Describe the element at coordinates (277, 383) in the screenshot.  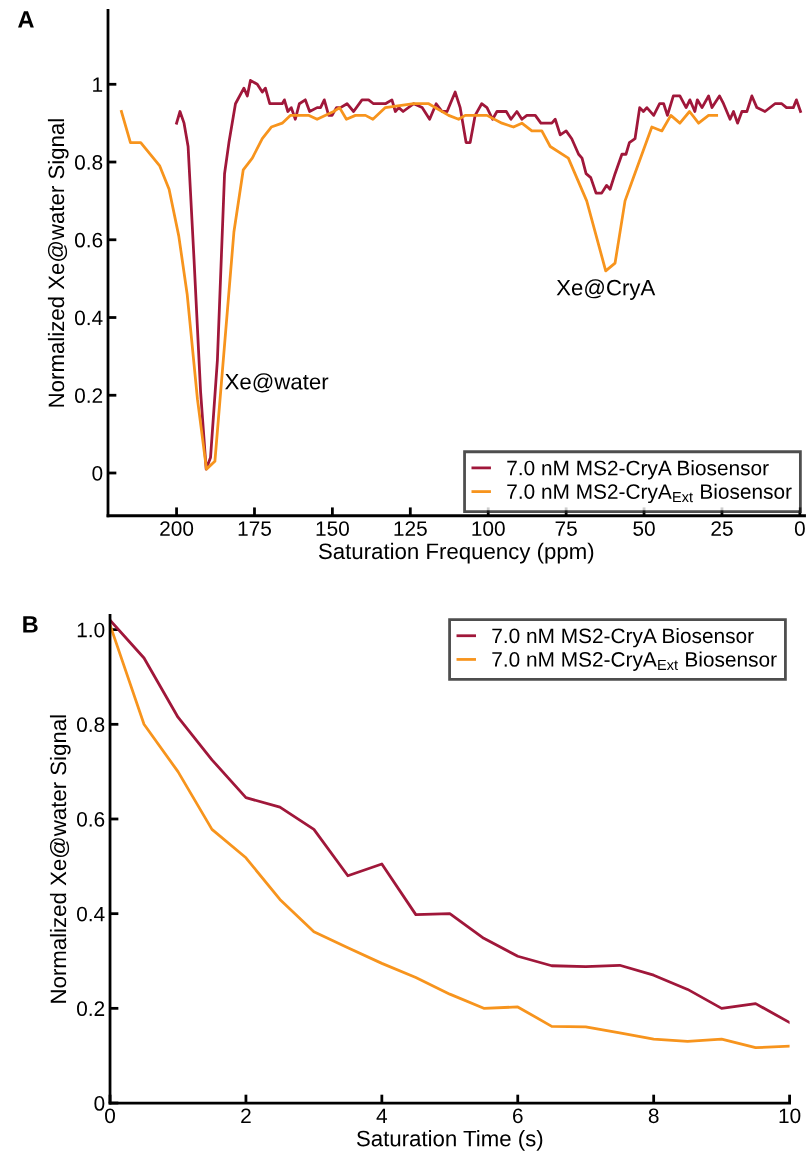
I see `annotation: Xe@water` at that location.